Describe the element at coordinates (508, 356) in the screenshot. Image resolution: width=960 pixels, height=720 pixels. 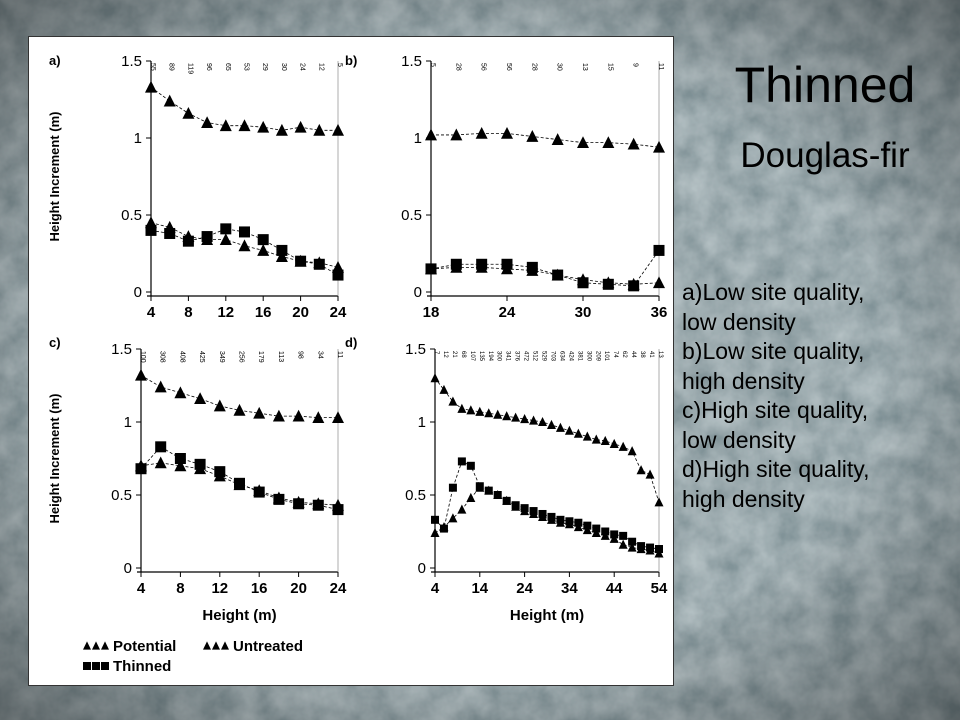
I see `sample-count-label: 341` at that location.